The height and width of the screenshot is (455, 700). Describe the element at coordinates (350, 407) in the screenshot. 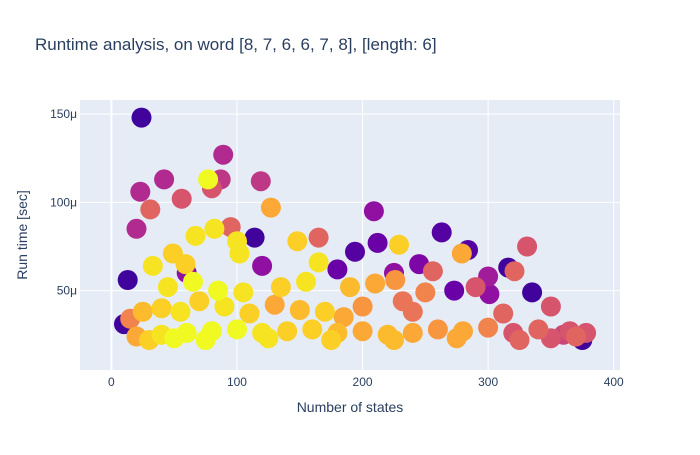

I see `x-axis-label: Number of states` at that location.